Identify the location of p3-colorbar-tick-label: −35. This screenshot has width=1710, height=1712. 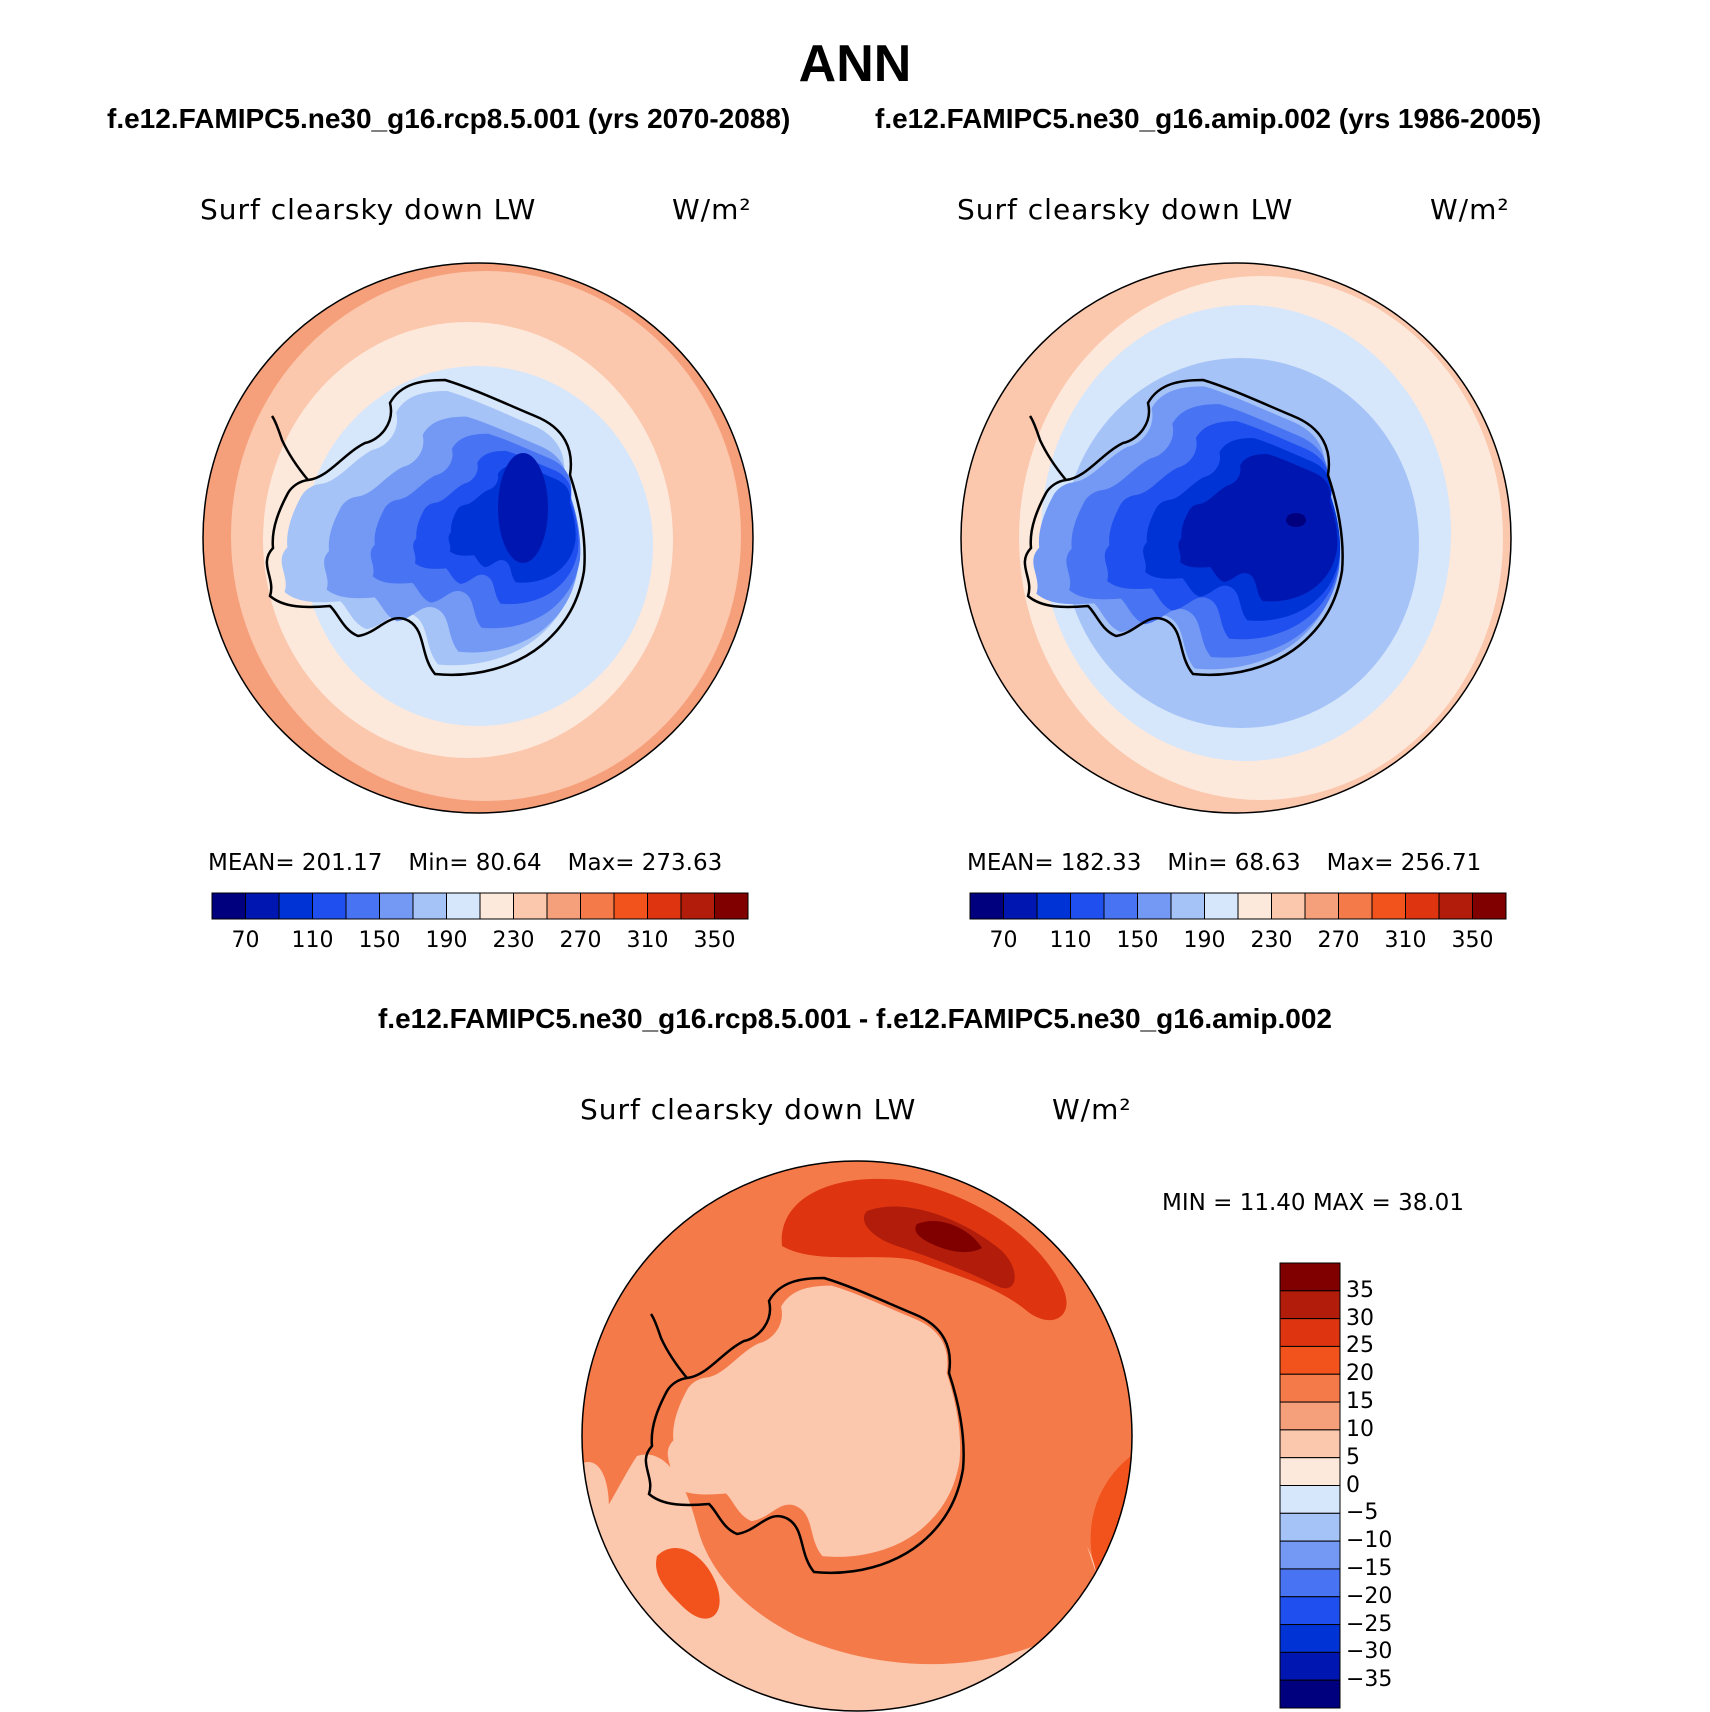
(1369, 1680).